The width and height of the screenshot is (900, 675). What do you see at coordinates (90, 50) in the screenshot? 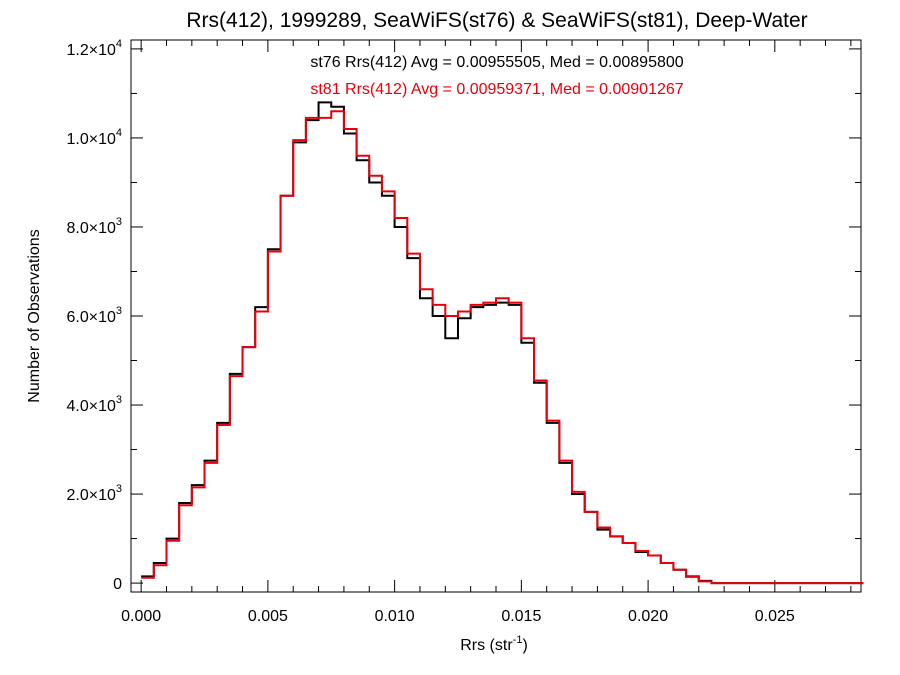
I see `y-tick-mantissa: 1.2×10` at bounding box center [90, 50].